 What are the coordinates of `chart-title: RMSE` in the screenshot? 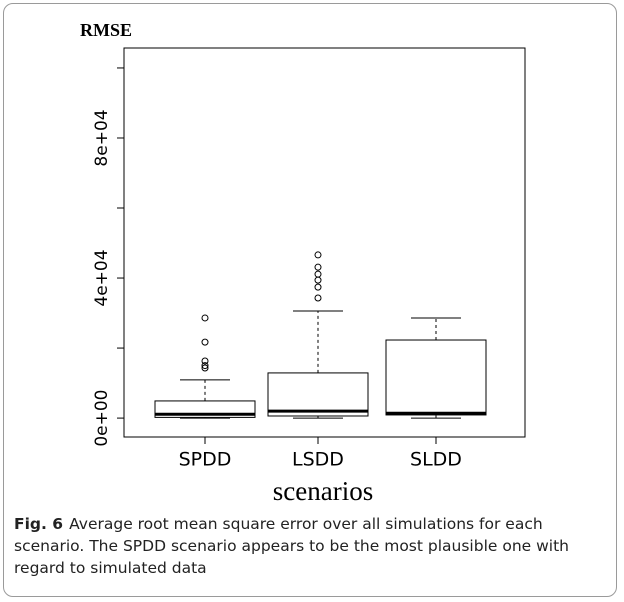 It's located at (106, 30).